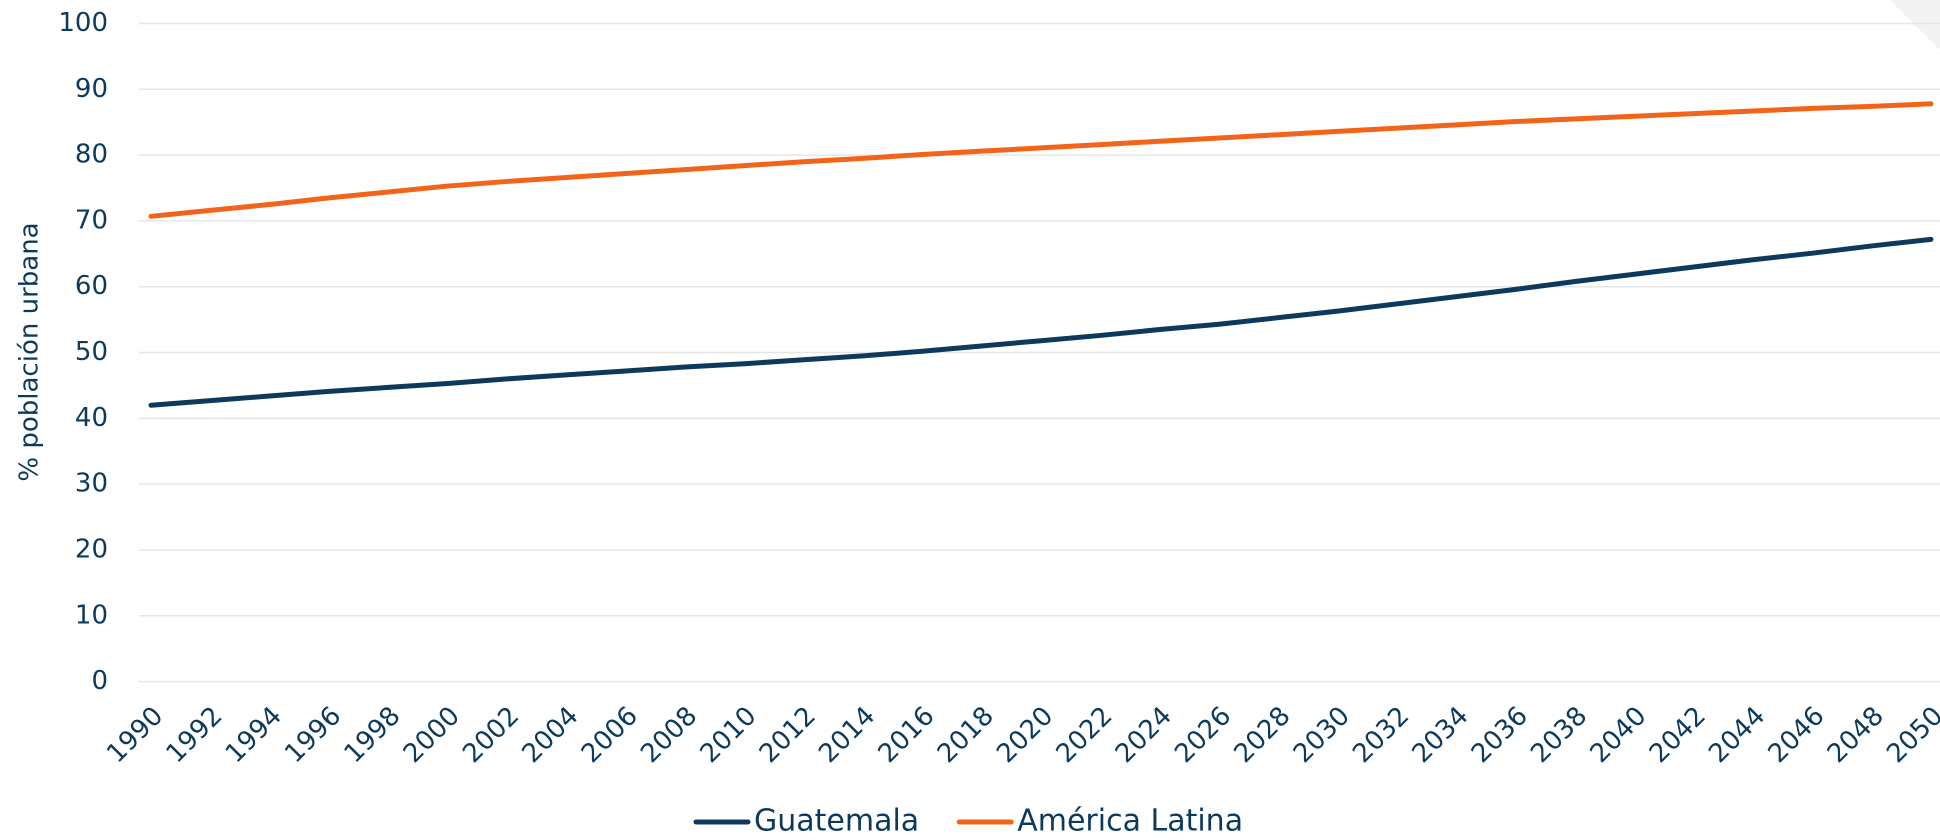 The width and height of the screenshot is (1940, 840). Describe the element at coordinates (195, 735) in the screenshot. I see `x-tick-label: 1992` at that location.